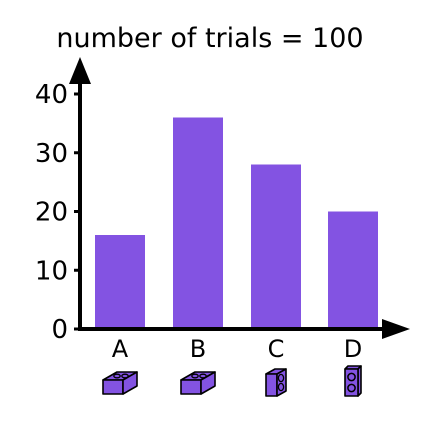 The image size is (439, 428). Describe the element at coordinates (353, 270) in the screenshot. I see `bar-d` at that location.